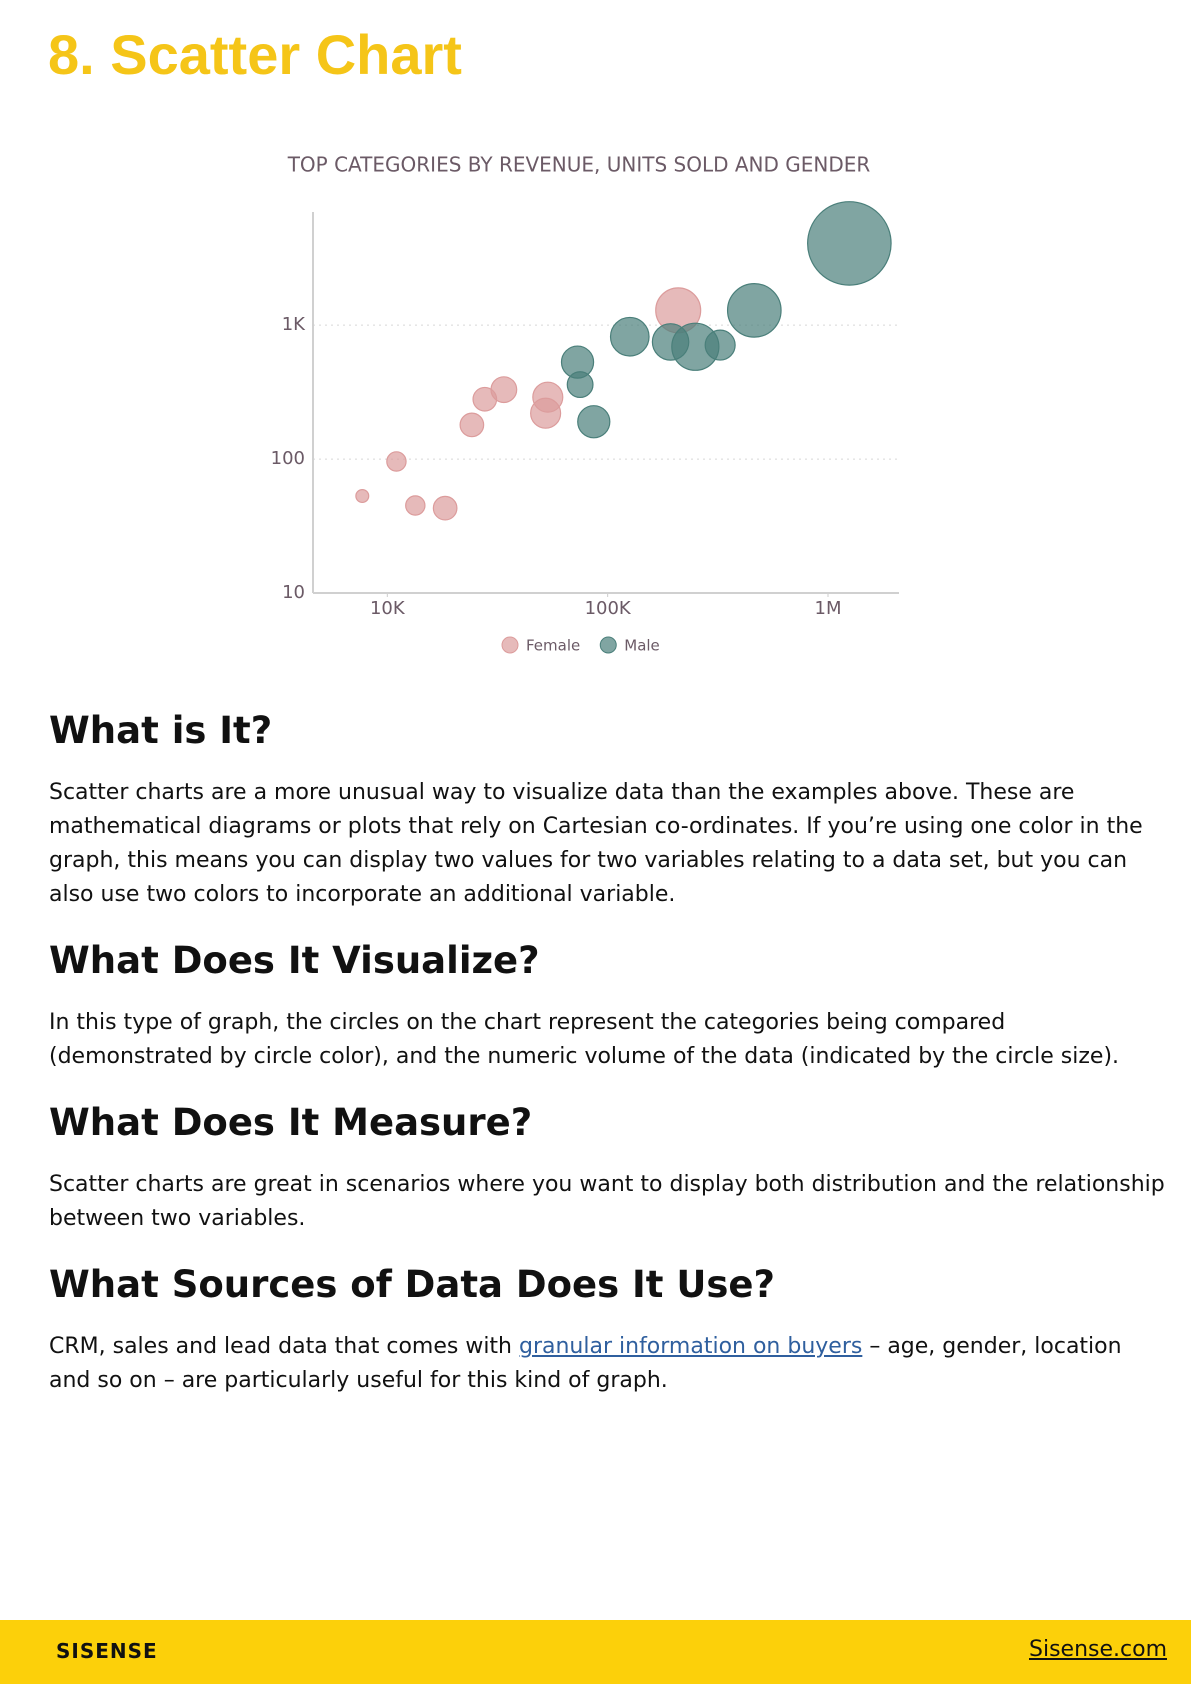 This screenshot has height=1684, width=1191. What do you see at coordinates (642, 646) in the screenshot?
I see `legend-label: Male` at bounding box center [642, 646].